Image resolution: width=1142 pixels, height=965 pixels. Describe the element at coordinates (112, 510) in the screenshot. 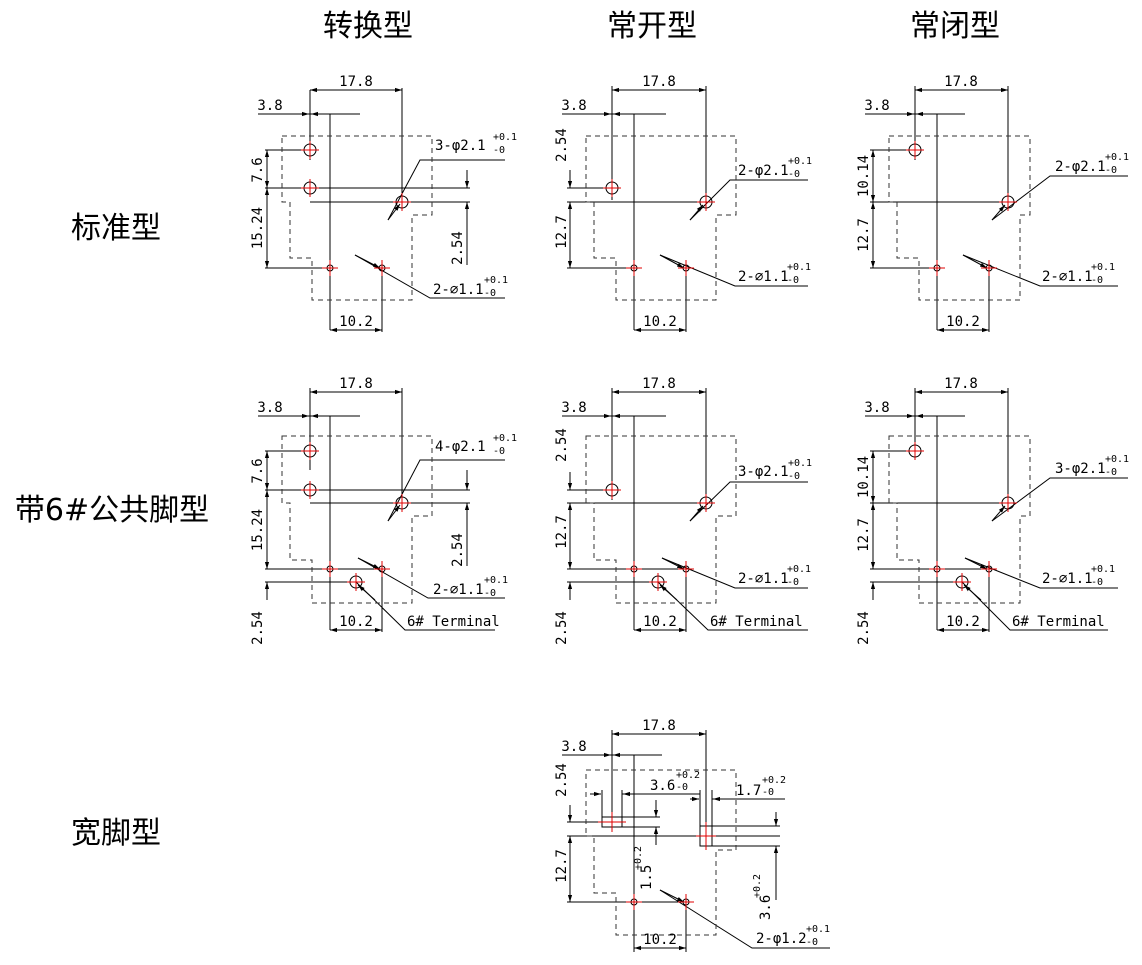

I see `row-header-common-pin6: 带6#公共脚型` at that location.